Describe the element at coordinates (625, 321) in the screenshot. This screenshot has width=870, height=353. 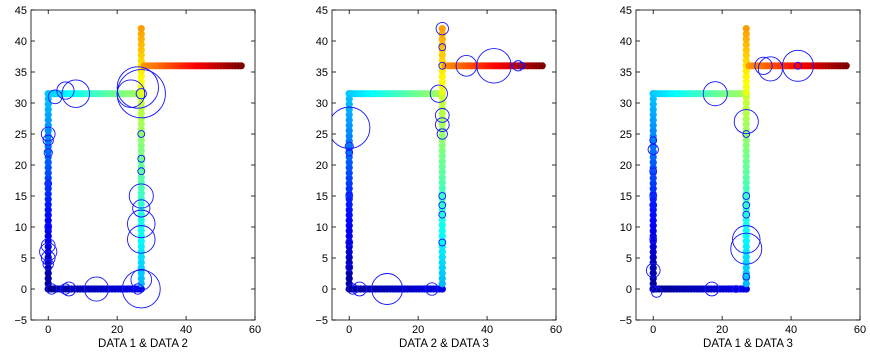
I see `y-tick-label: −5` at that location.